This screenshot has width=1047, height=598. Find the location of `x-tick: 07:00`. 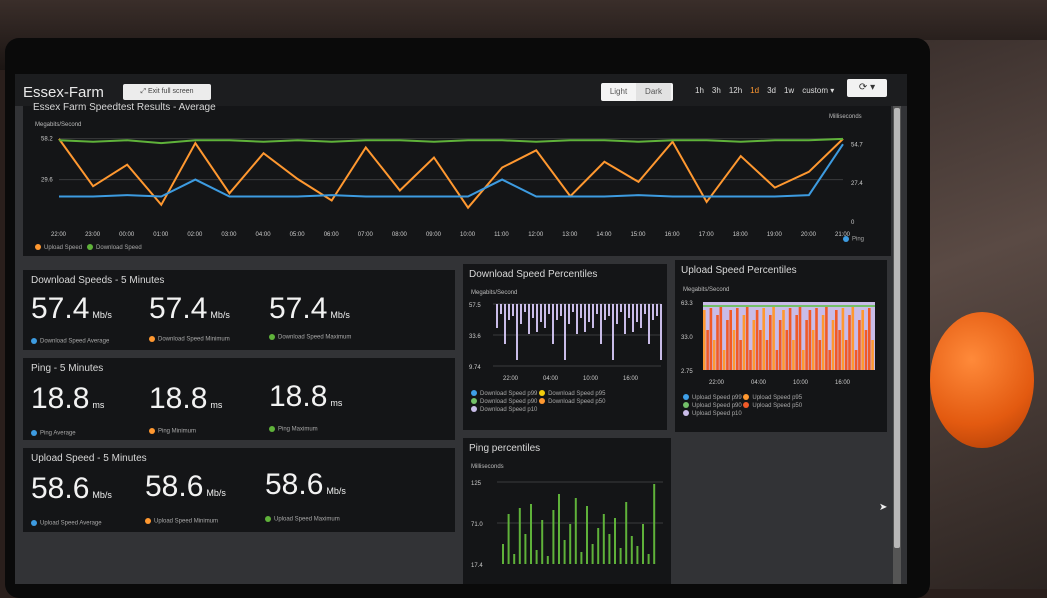

x-tick: 07:00 is located at coordinates (366, 235).